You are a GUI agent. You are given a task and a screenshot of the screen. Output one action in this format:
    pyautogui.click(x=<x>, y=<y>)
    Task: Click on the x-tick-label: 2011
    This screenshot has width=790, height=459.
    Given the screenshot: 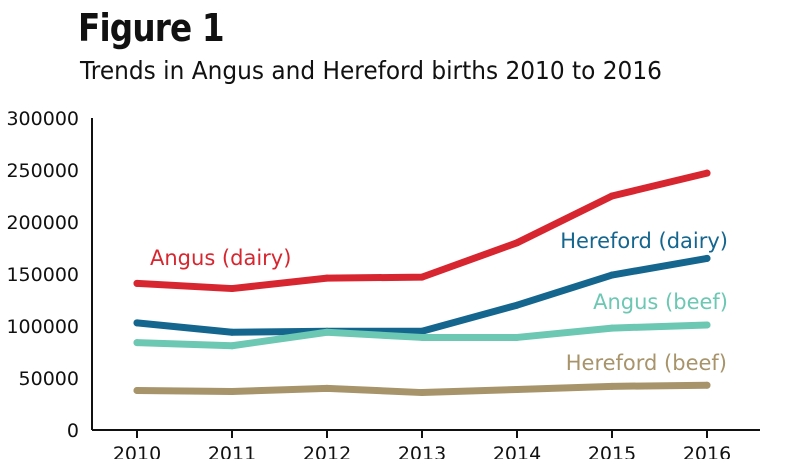 What is the action you would take?
    pyautogui.click(x=232, y=451)
    